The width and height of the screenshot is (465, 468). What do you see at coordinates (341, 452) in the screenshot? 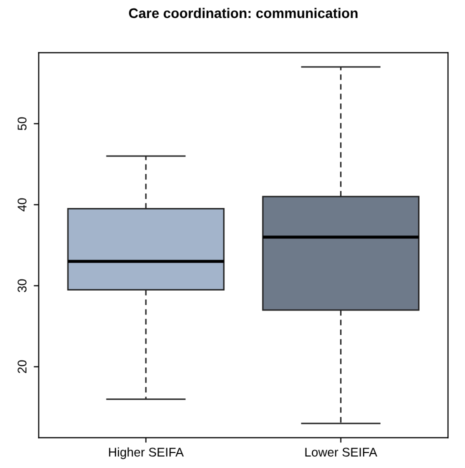
I see `x-tick-label: Lower SEIFA` at bounding box center [341, 452].